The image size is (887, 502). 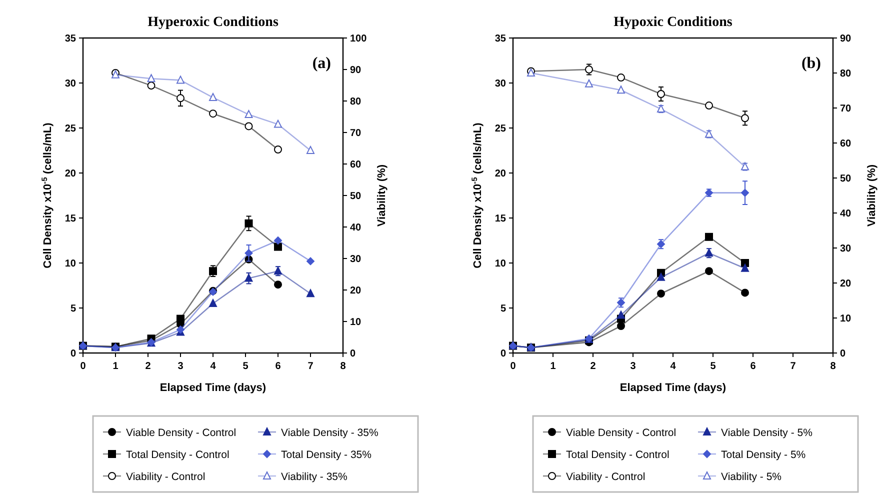 What do you see at coordinates (321, 63) in the screenshot?
I see `annotation: (a)` at bounding box center [321, 63].